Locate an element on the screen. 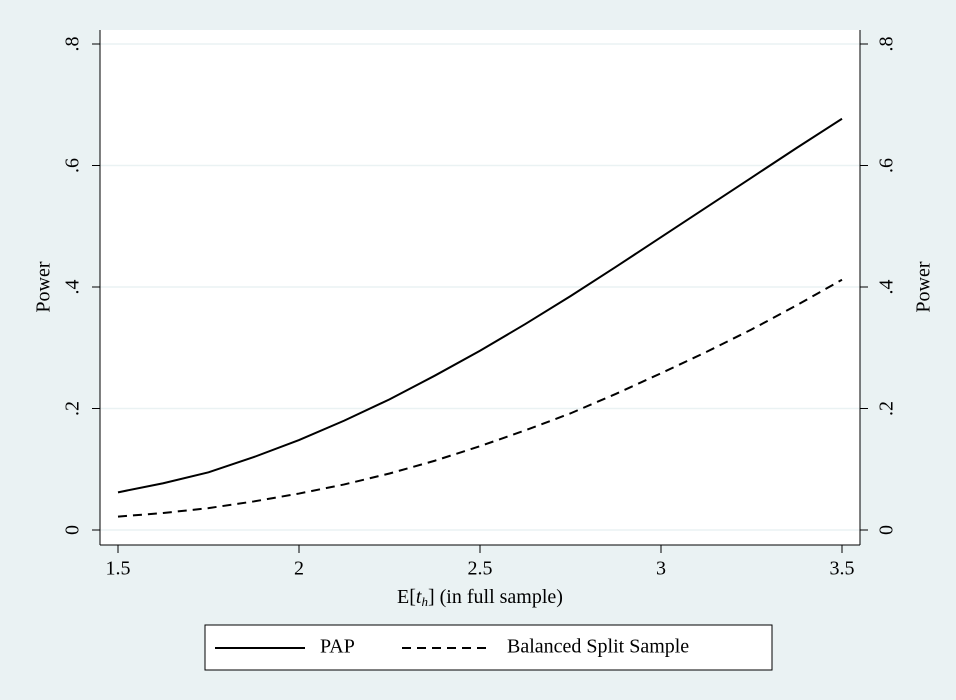 The width and height of the screenshot is (956, 700). x-axis-title: E[th] (in full sample) is located at coordinates (480, 597).